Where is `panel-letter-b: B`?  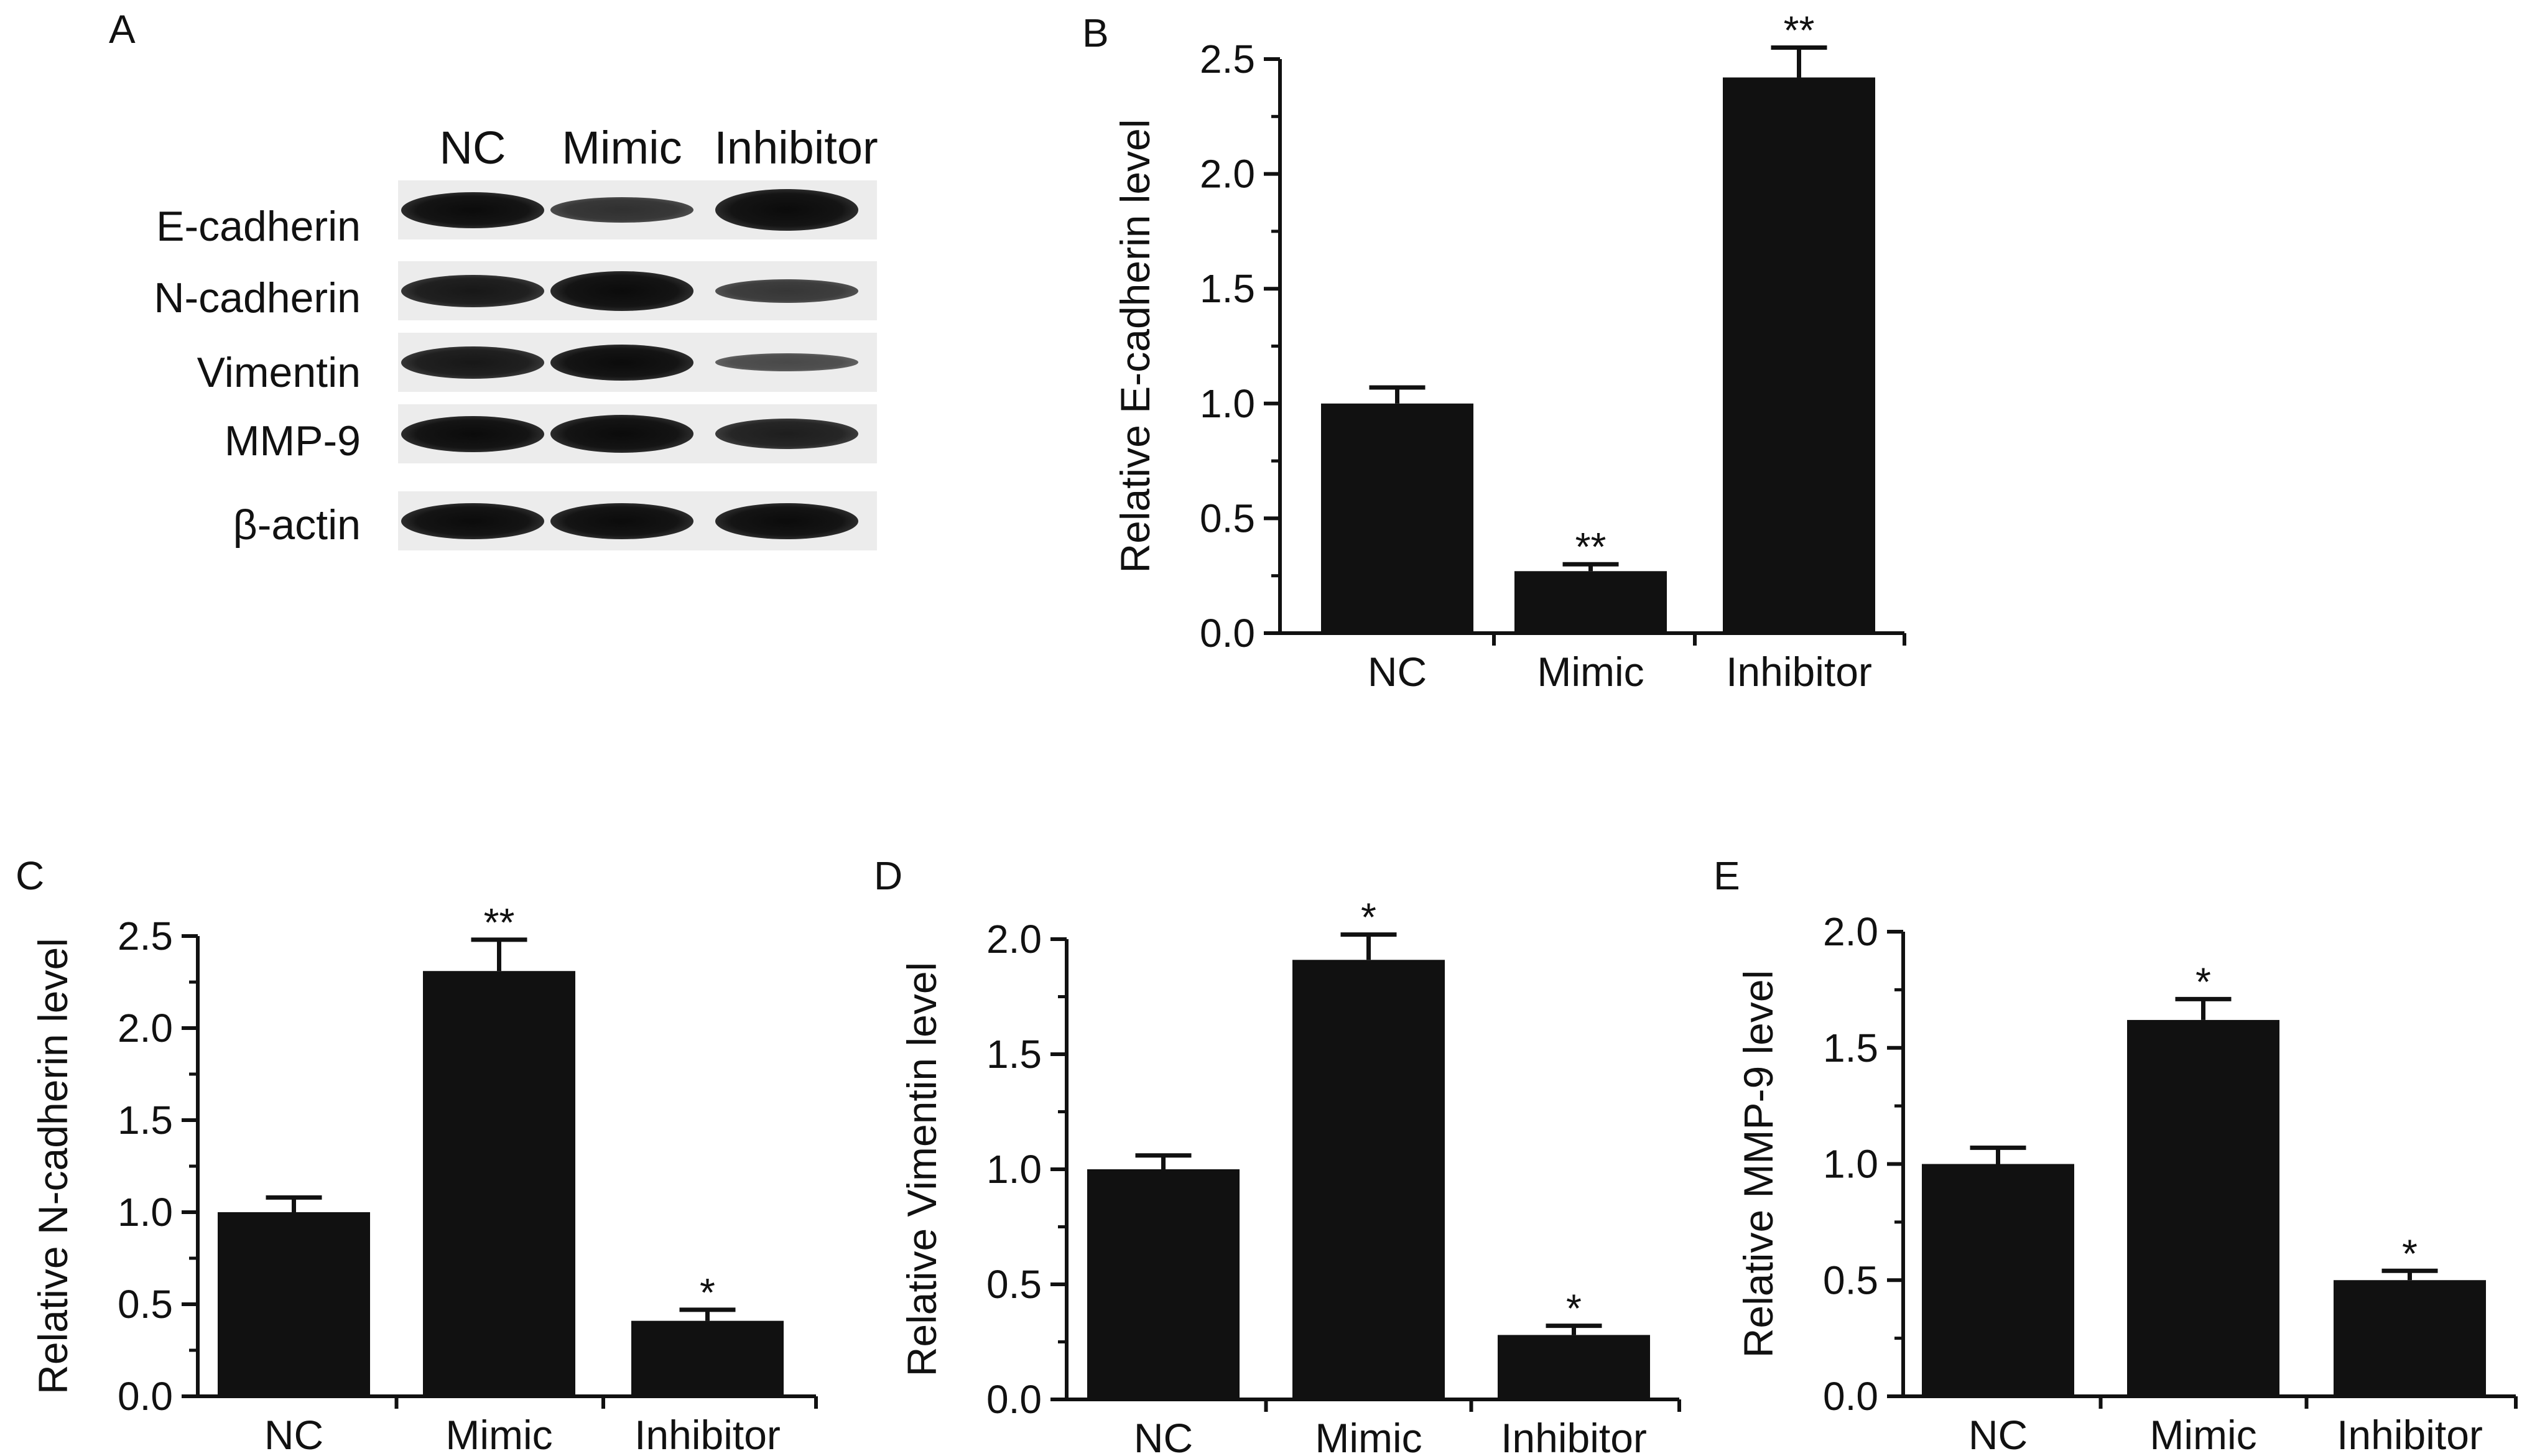
panel-letter-b: B is located at coordinates (1095, 33).